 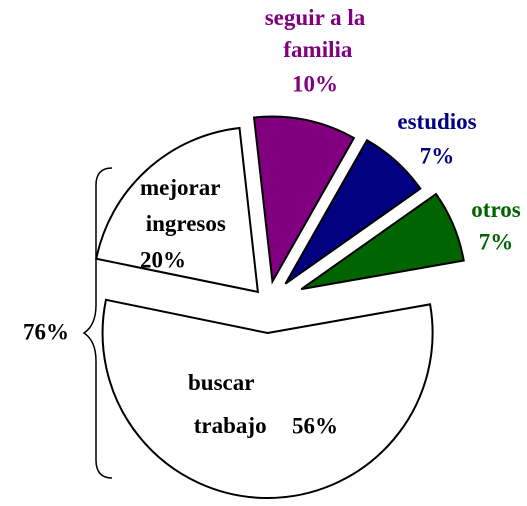 What do you see at coordinates (315, 33) in the screenshot?
I see `category-label: seguir a la familia` at bounding box center [315, 33].